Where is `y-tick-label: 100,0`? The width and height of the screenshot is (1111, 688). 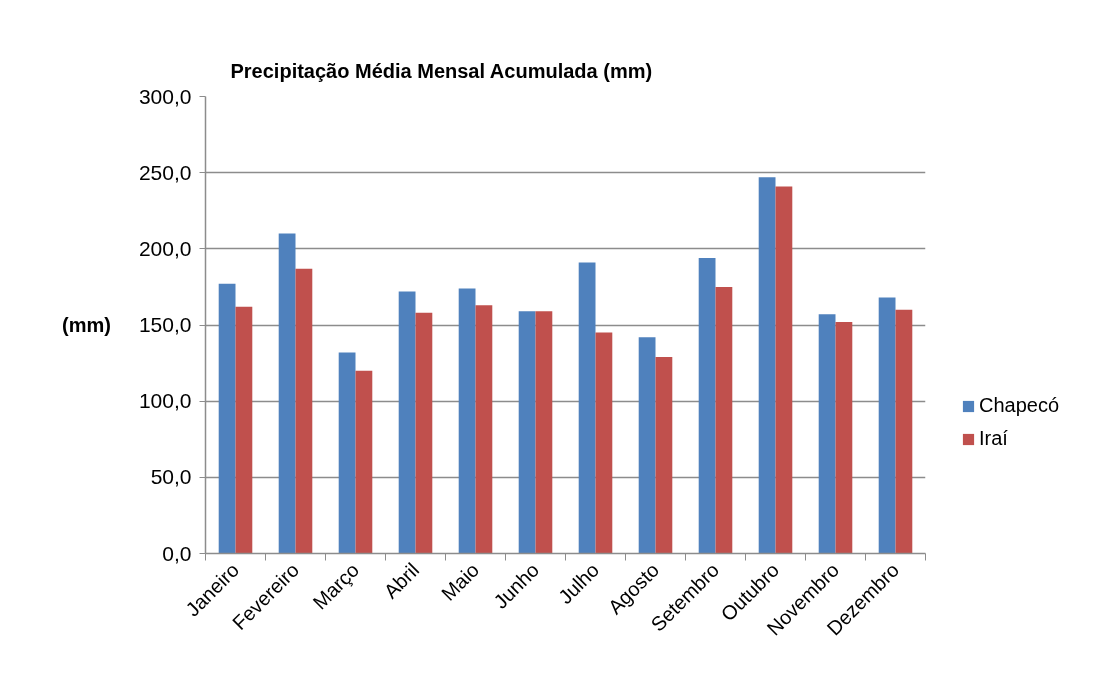
y-tick-label: 100,0 is located at coordinates (165, 401).